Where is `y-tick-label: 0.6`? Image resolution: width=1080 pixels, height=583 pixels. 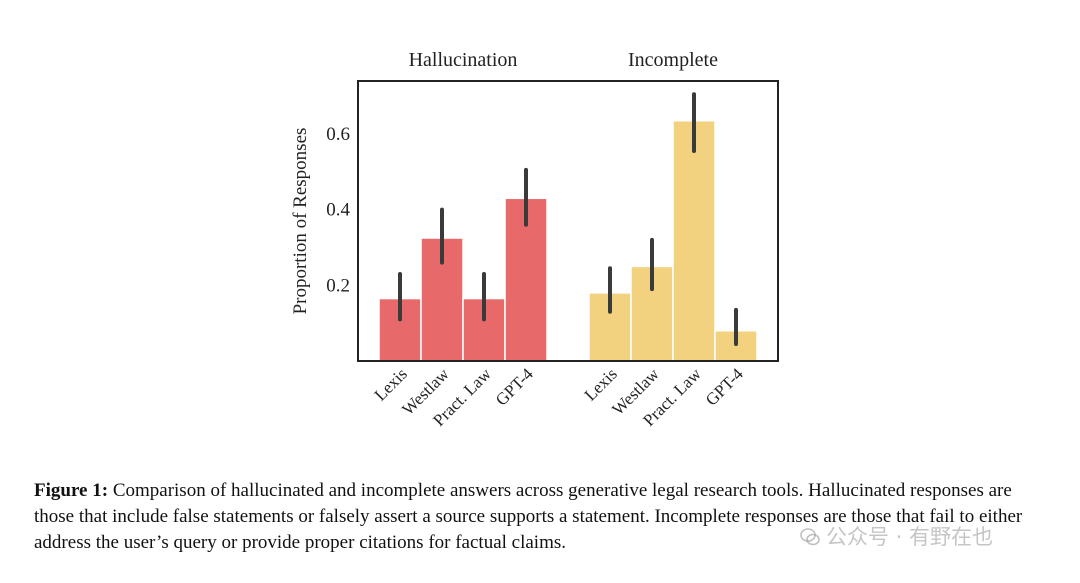 y-tick-label: 0.6 is located at coordinates (338, 134).